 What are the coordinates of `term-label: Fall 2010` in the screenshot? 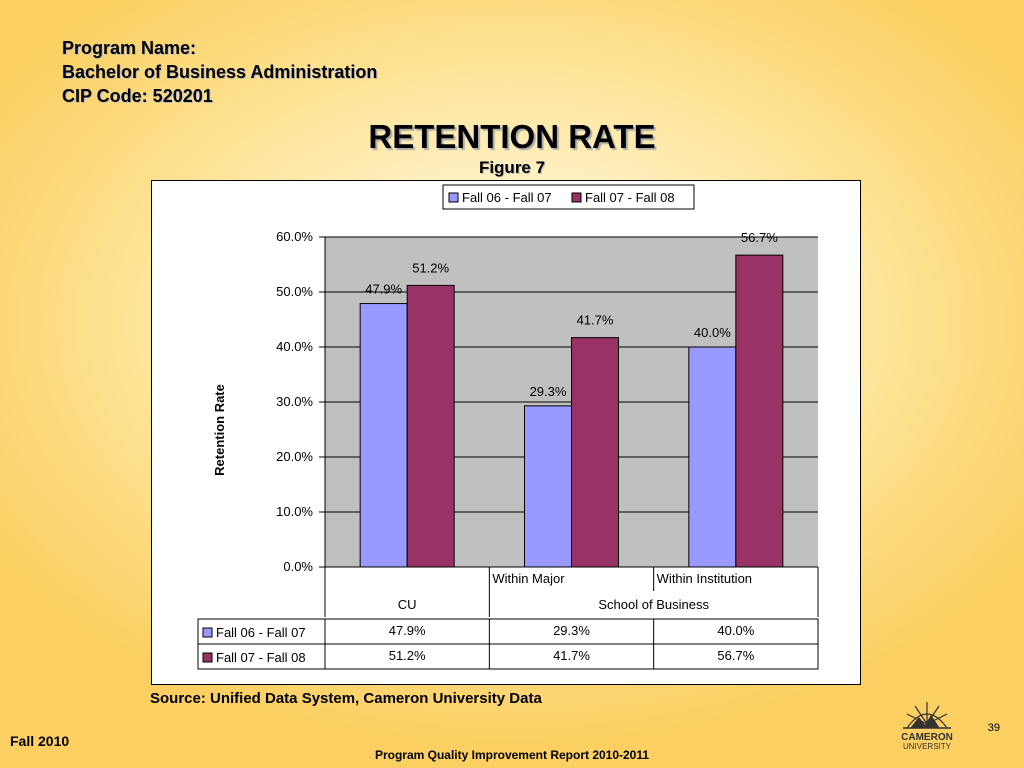 It's located at (40, 741).